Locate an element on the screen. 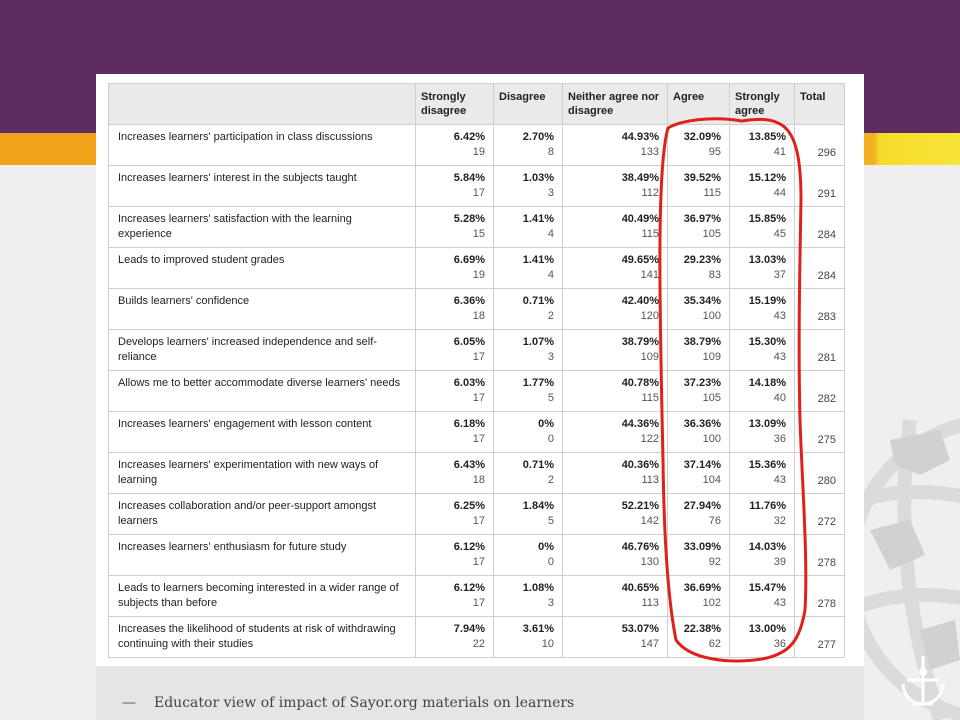  cell-count: 37 is located at coordinates (779, 275).